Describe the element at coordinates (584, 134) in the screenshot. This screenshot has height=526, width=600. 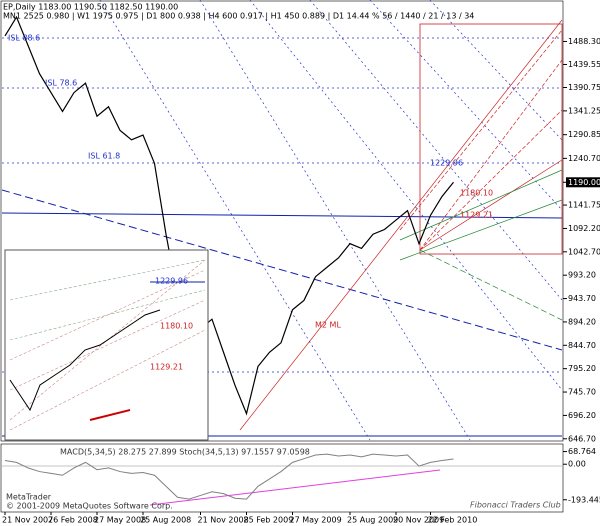
I see `y-tick-label: 1290.85` at that location.